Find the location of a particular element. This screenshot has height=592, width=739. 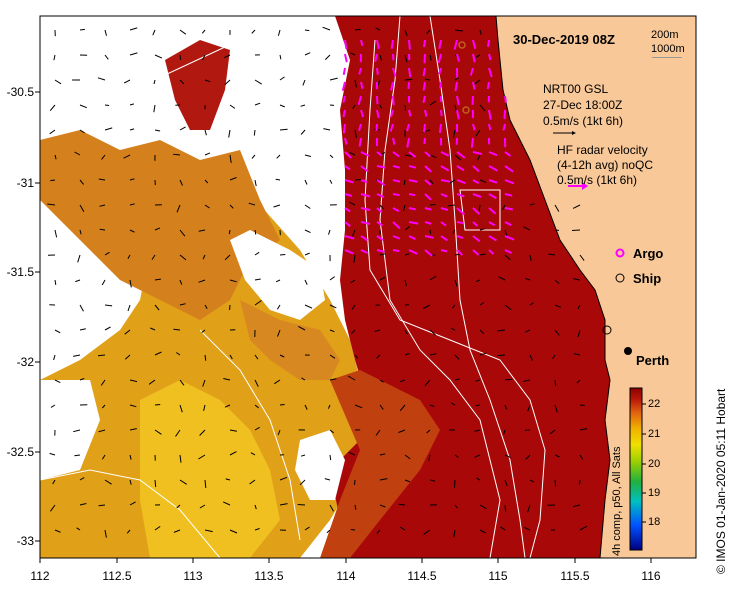

colorbar-tick-label: 21 is located at coordinates (654, 434).